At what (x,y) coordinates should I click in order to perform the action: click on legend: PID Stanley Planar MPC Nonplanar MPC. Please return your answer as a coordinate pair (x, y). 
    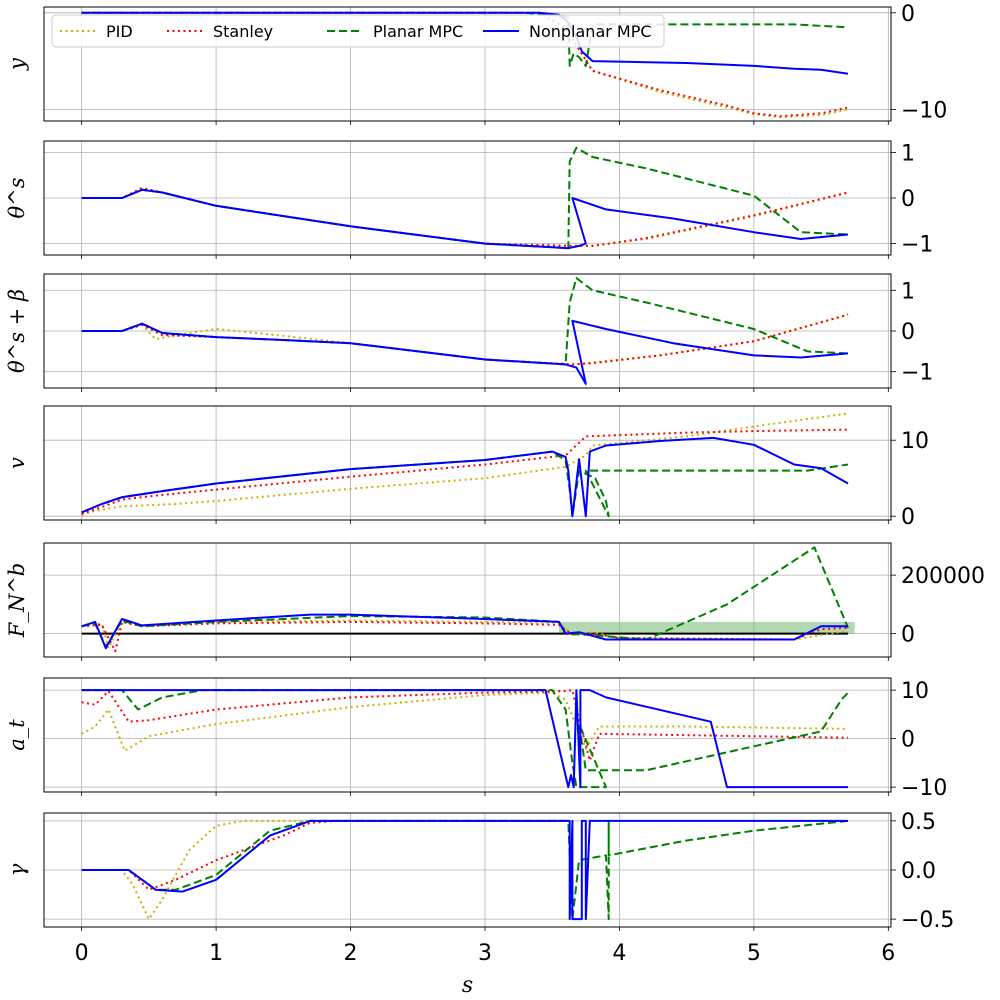
    Looking at the image, I should click on (358, 31).